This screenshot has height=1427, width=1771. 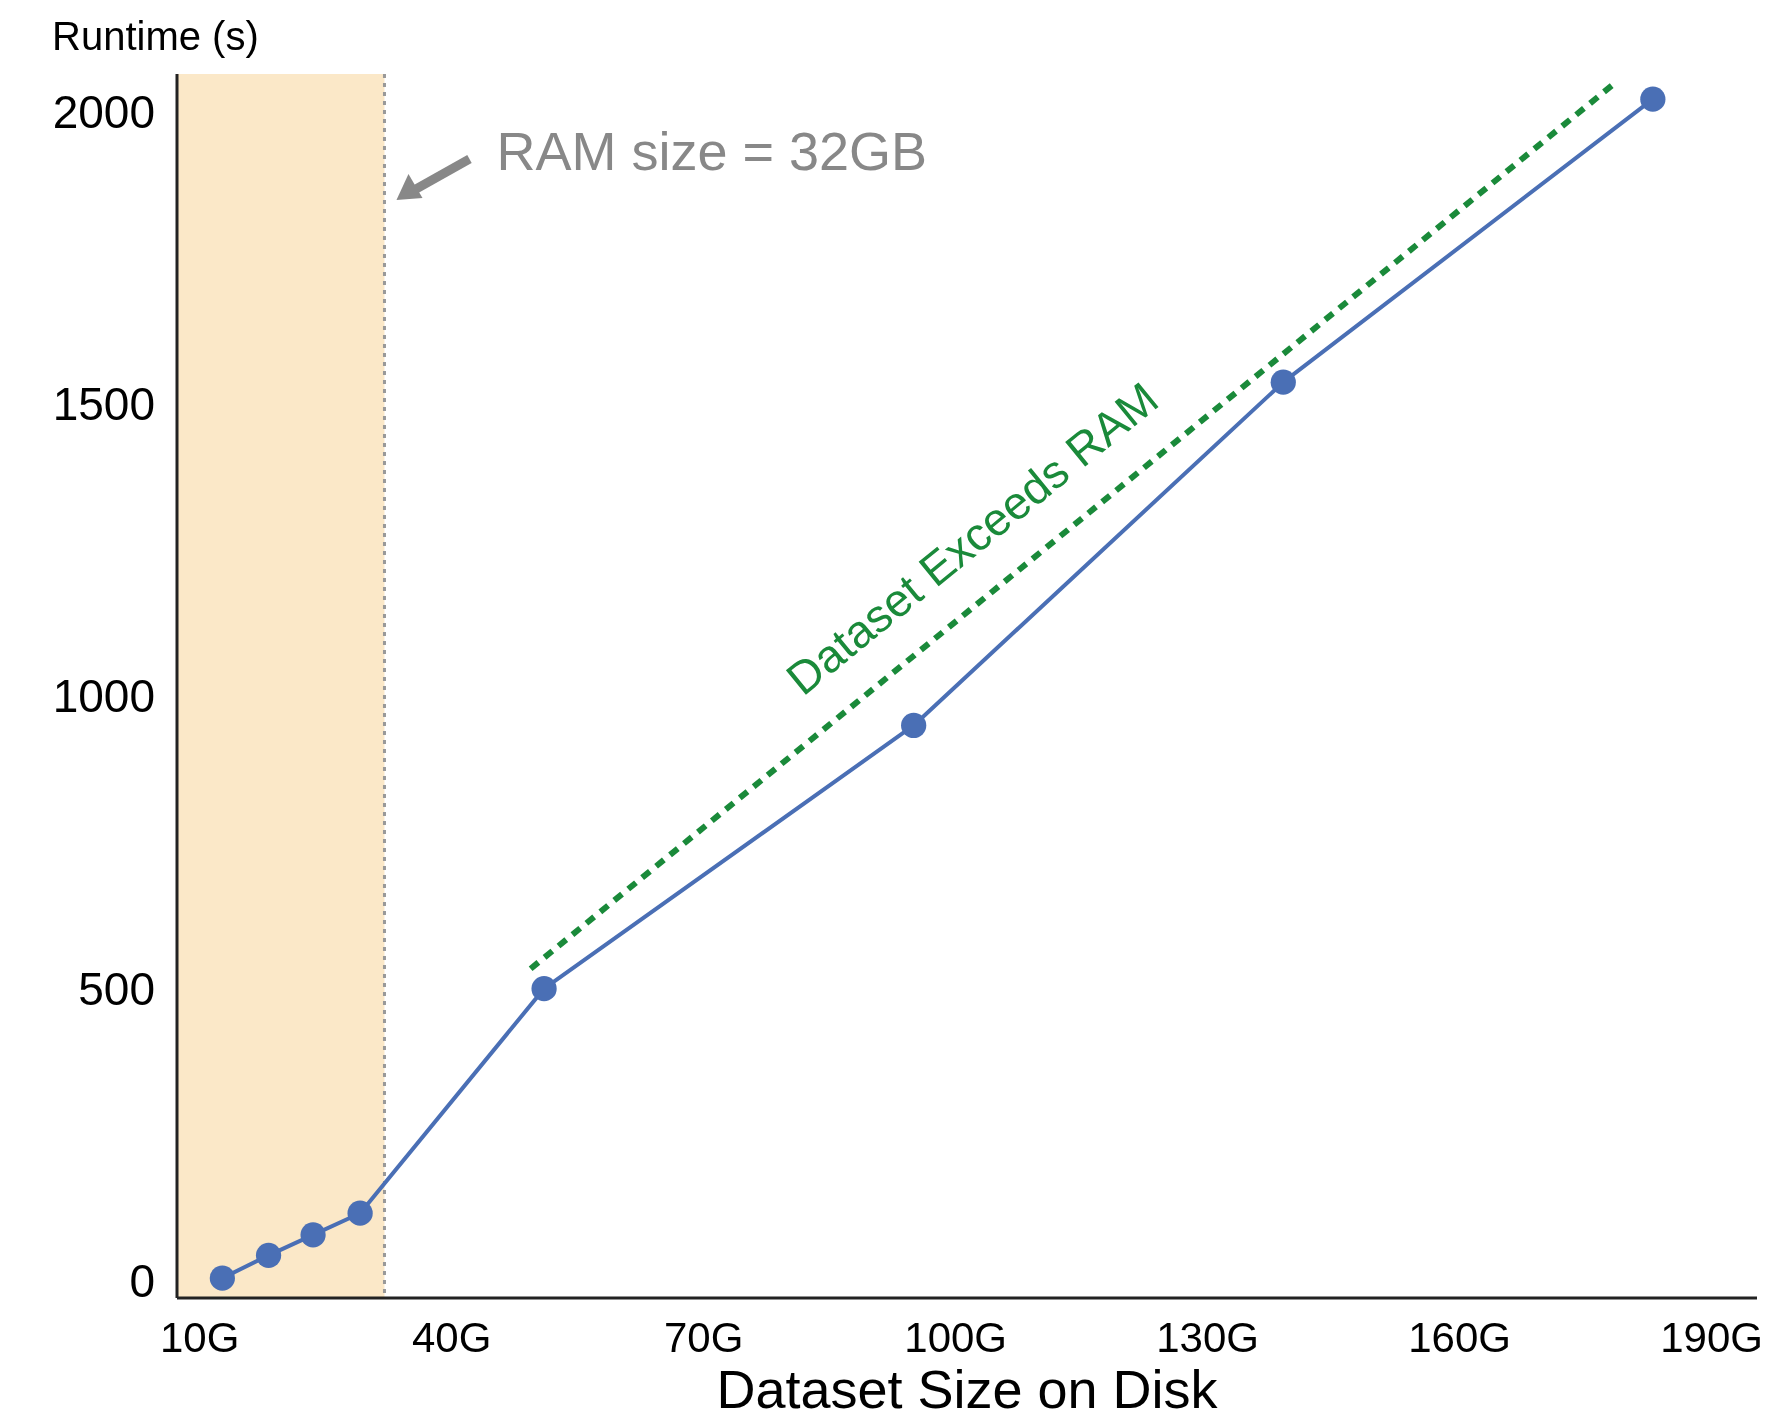 What do you see at coordinates (116, 988) in the screenshot?
I see `y-tick-label: 500` at bounding box center [116, 988].